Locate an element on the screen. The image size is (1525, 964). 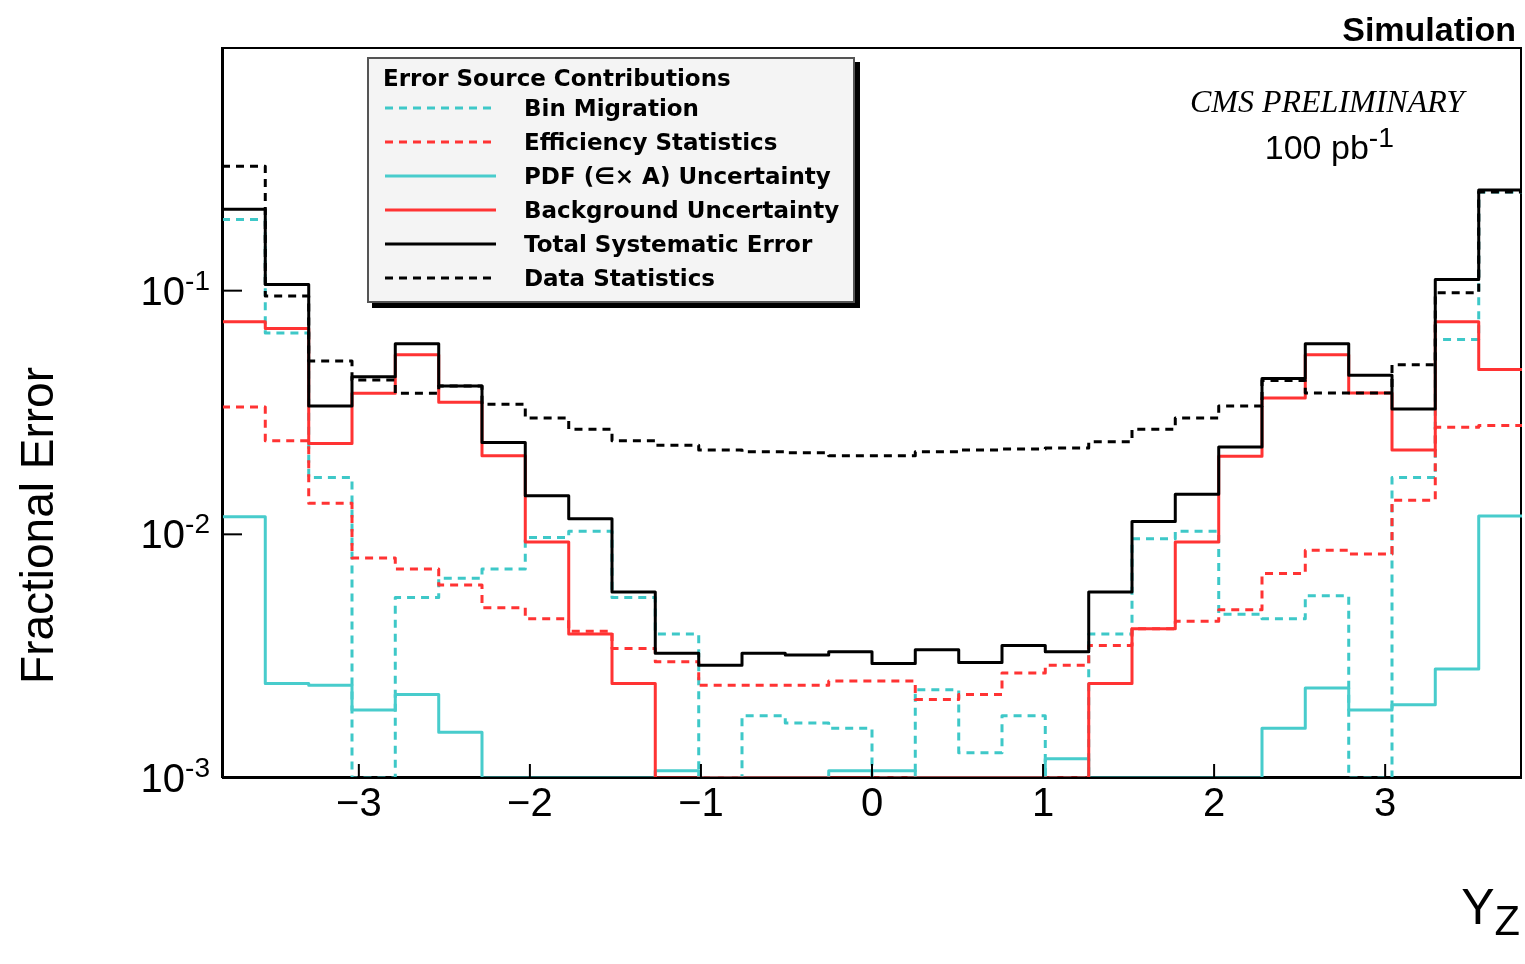
x-axis-title: Y$_{Z}$ is located at coordinates (1490, 911).